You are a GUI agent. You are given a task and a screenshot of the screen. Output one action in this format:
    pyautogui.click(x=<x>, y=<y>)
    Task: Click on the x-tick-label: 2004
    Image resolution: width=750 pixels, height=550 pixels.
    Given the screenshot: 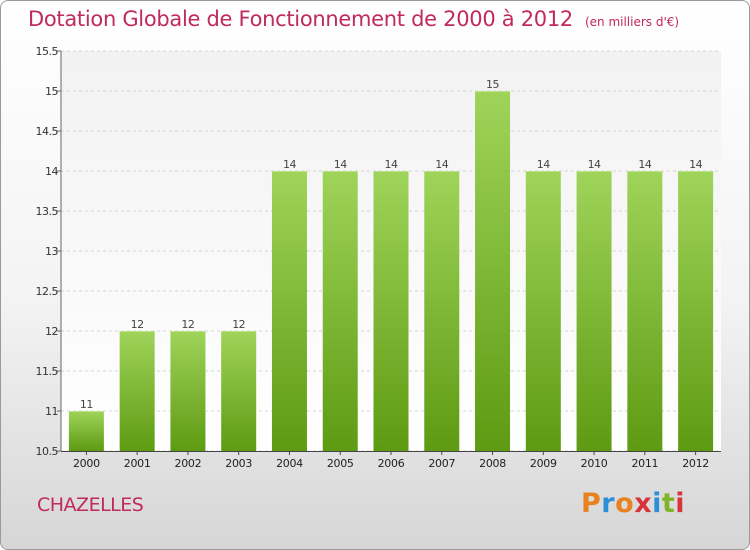 What is the action you would take?
    pyautogui.click(x=289, y=463)
    